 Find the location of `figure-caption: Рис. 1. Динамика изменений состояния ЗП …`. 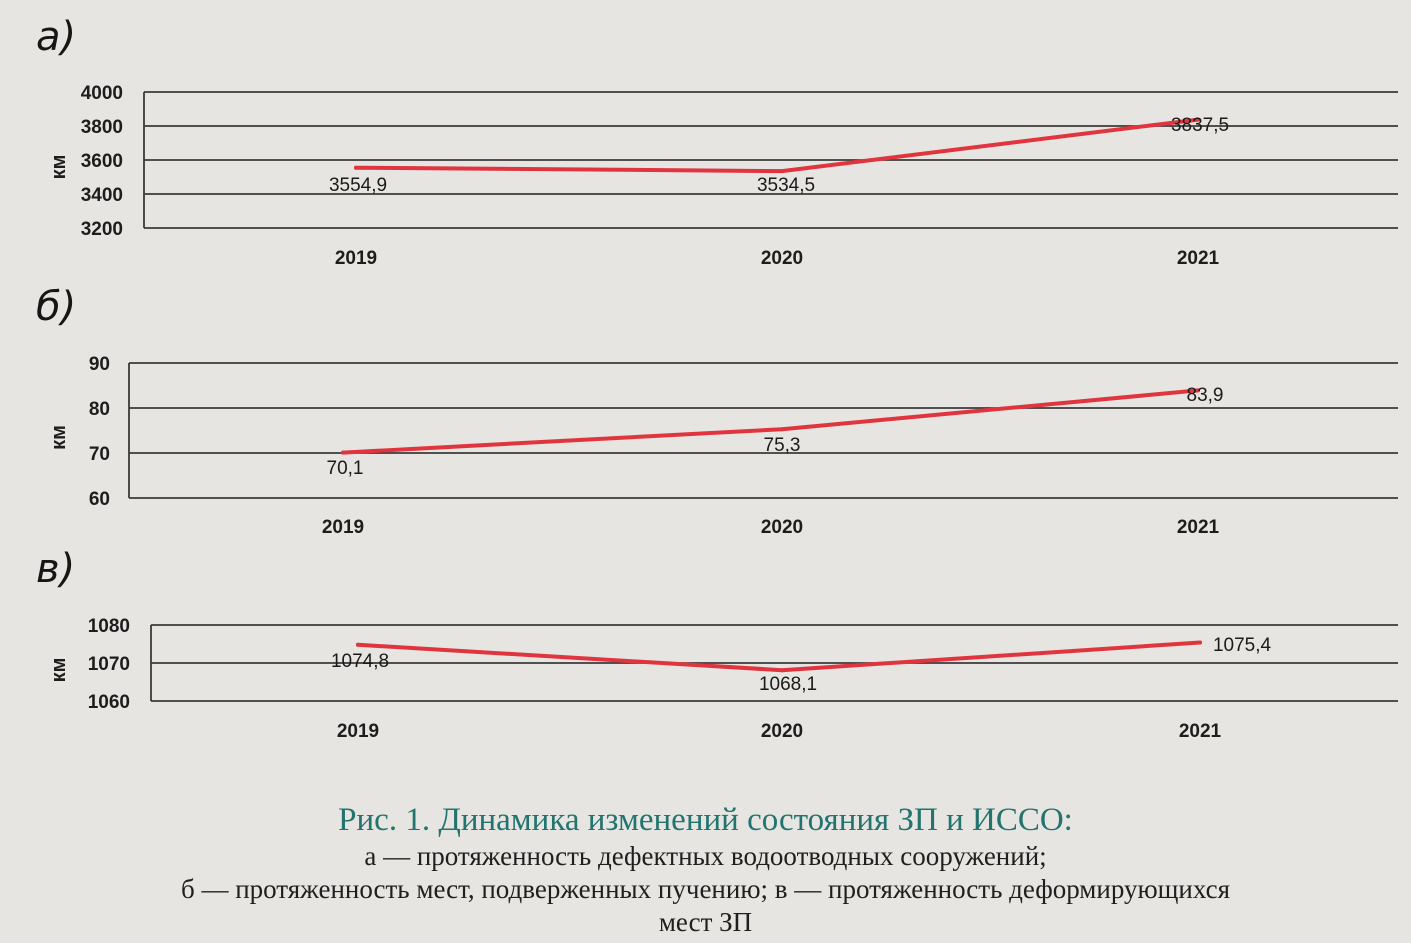

figure-caption: Рис. 1. Динамика изменений состояния ЗП … is located at coordinates (705, 869).